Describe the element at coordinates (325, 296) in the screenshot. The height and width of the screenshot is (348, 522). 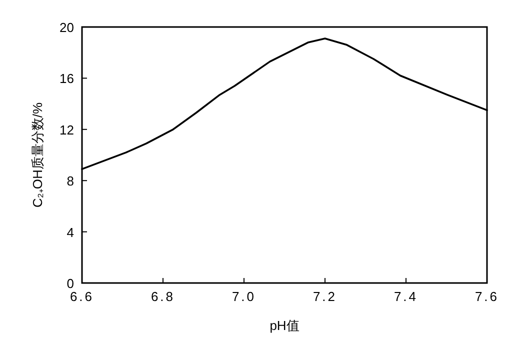
I see `x-tick-label: 7.2` at that location.